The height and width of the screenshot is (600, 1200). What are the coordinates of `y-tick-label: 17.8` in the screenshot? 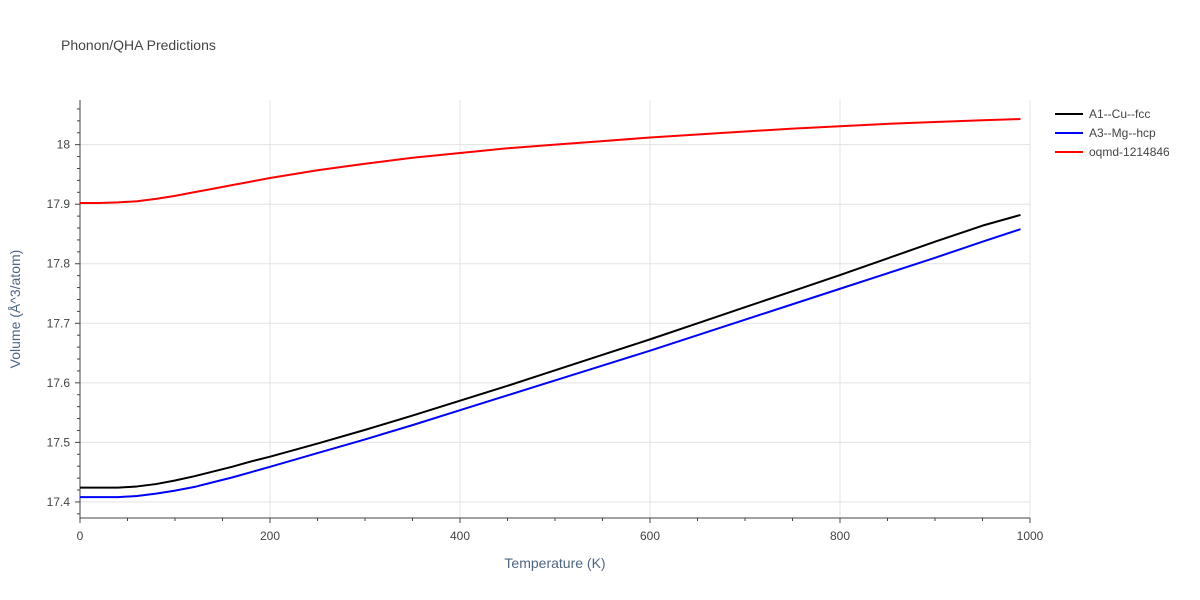 It's located at (59, 264).